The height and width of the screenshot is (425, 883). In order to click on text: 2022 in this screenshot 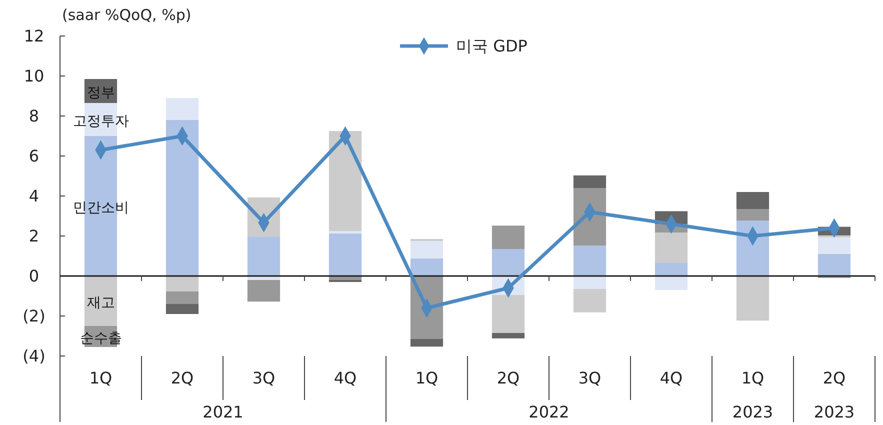, I will do `click(549, 412)`.